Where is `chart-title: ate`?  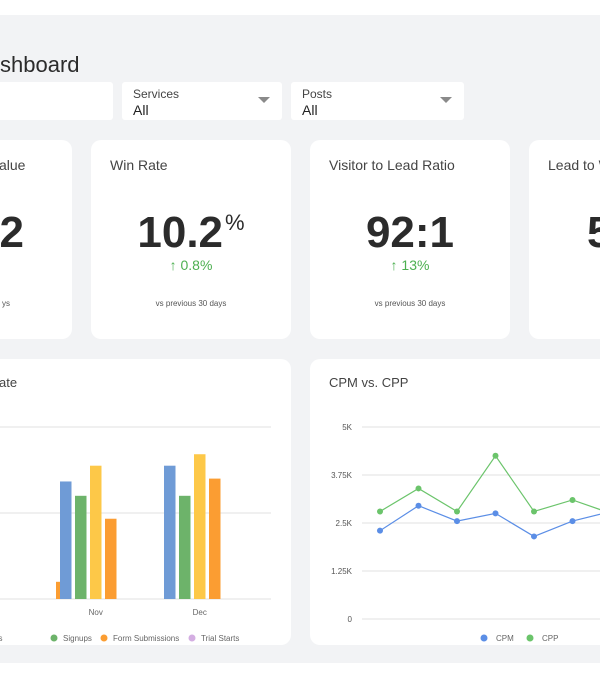 chart-title: ate is located at coordinates (9, 382).